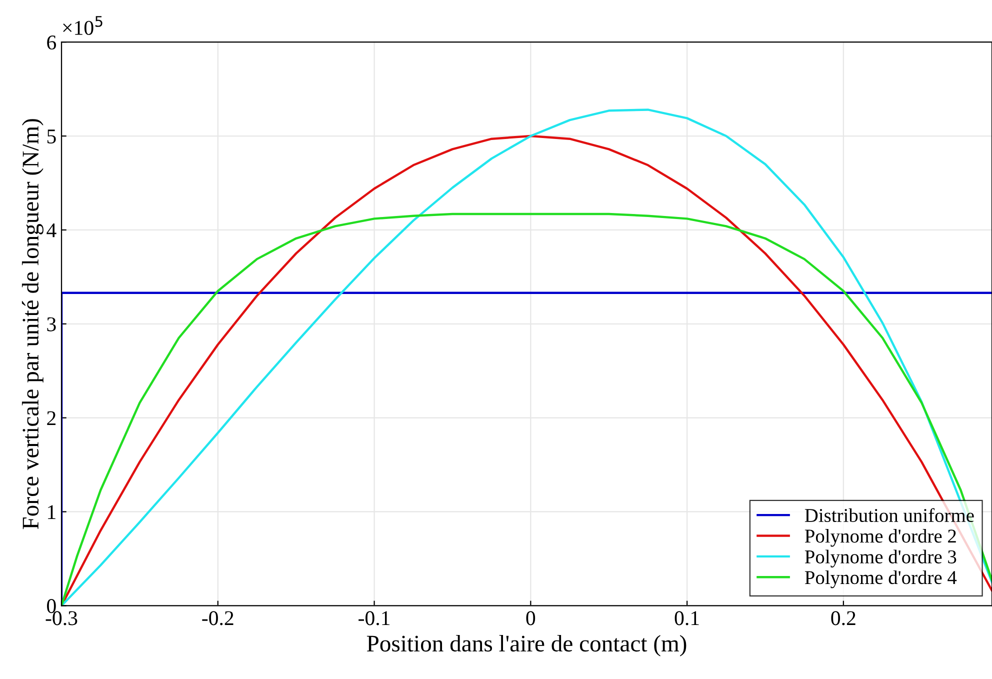 Image resolution: width=992 pixels, height=679 pixels. Describe the element at coordinates (526, 645) in the screenshot. I see `x-axis-title: Position dans l'aire de contact (m)` at that location.